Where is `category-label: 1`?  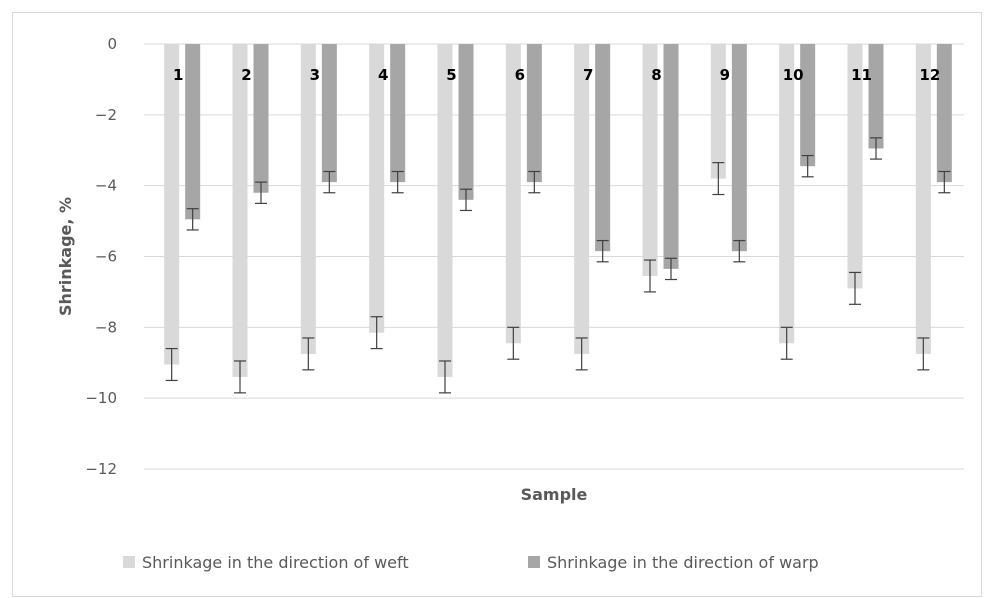
category-label: 1 is located at coordinates (178, 75).